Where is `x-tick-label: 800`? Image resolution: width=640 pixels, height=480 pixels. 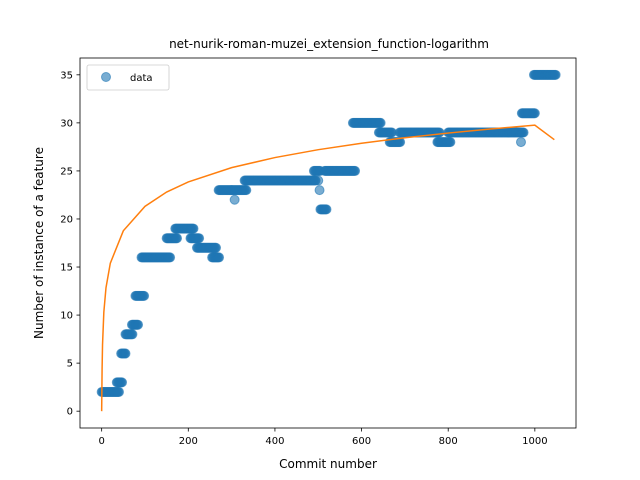 x-tick-label: 800 is located at coordinates (448, 441).